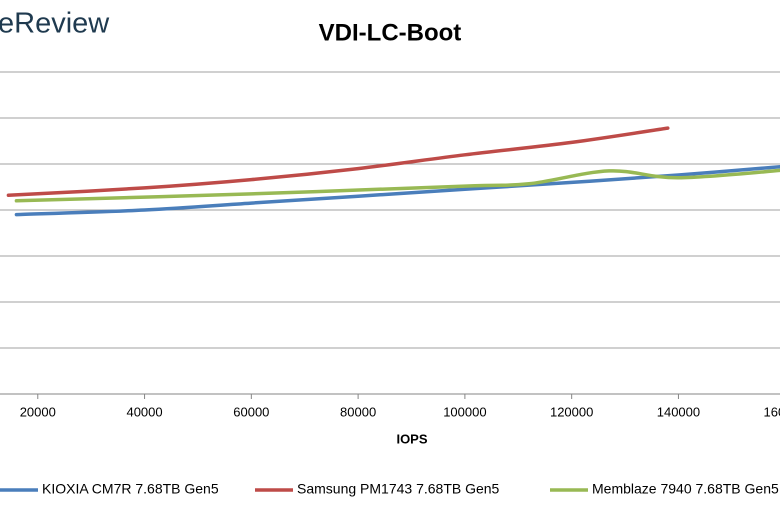  I want to click on x-tick-label: 40000, so click(144, 411).